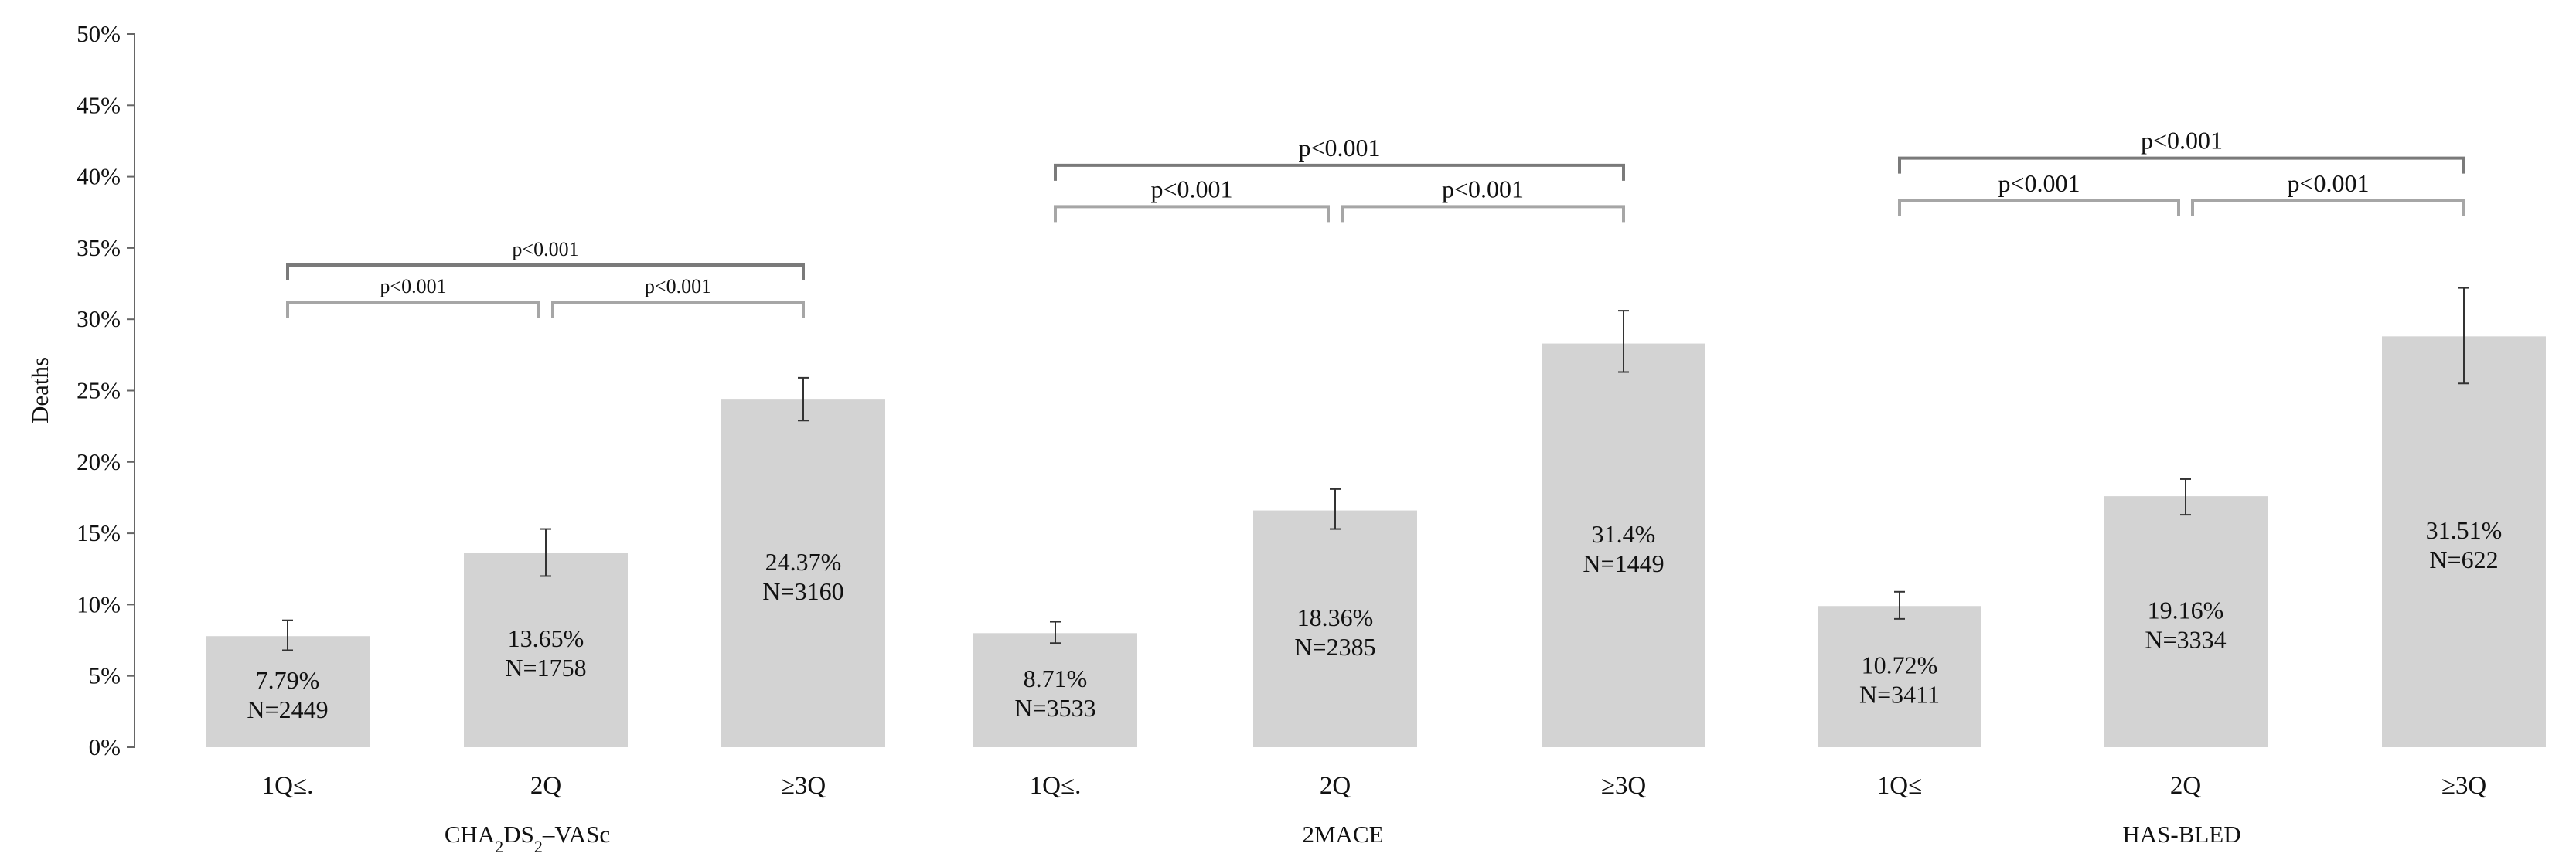 This screenshot has width=2576, height=867. Describe the element at coordinates (1342, 834) in the screenshot. I see `x-group-label: 2MACE` at that location.